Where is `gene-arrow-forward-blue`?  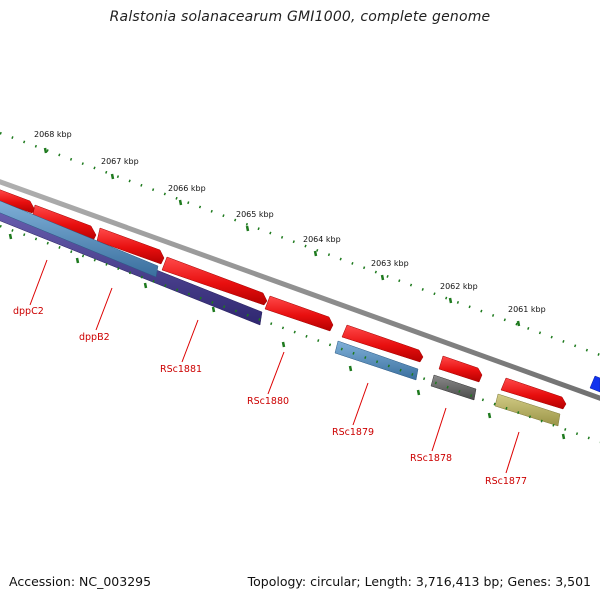 gene-arrow-forward-blue is located at coordinates (594, 384).